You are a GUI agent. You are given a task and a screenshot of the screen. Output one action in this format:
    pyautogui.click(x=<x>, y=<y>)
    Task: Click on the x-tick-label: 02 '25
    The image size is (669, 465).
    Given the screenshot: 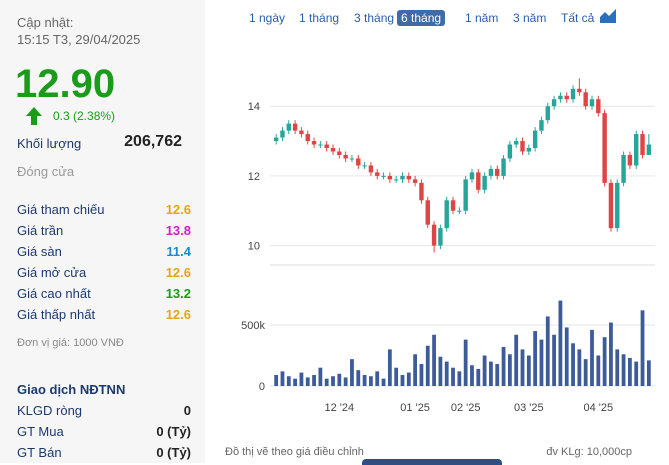 What is the action you would take?
    pyautogui.click(x=466, y=408)
    